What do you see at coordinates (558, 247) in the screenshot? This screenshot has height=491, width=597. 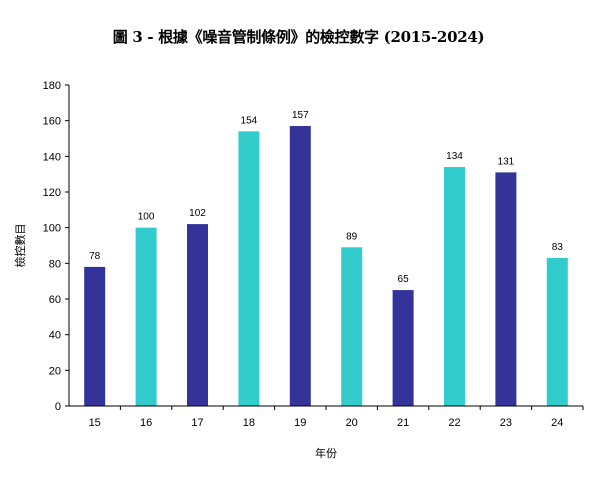 I see `data-label-24: 83` at bounding box center [558, 247].